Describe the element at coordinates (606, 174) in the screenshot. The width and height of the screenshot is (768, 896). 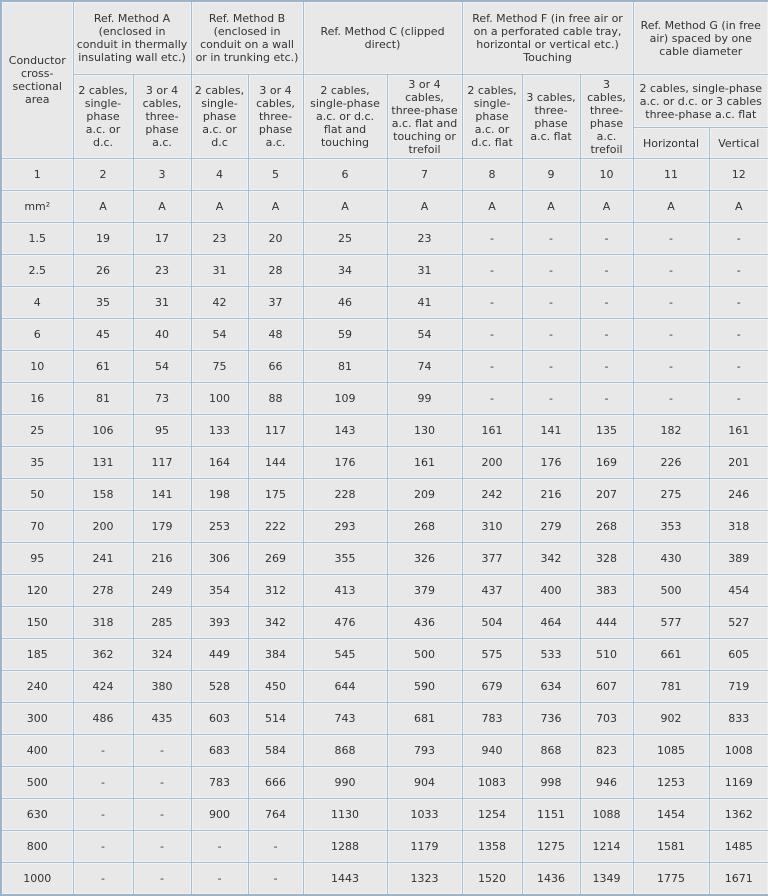
I see `column-number-cell: 10` at that location.